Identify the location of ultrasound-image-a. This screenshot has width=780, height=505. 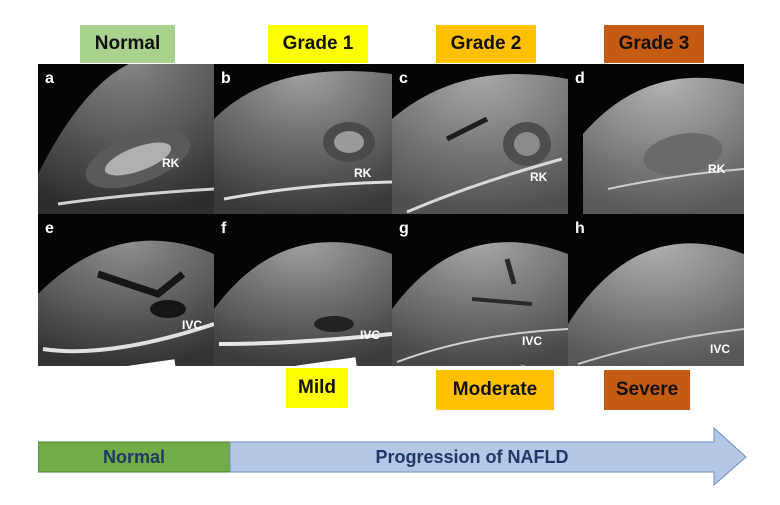
(126, 139).